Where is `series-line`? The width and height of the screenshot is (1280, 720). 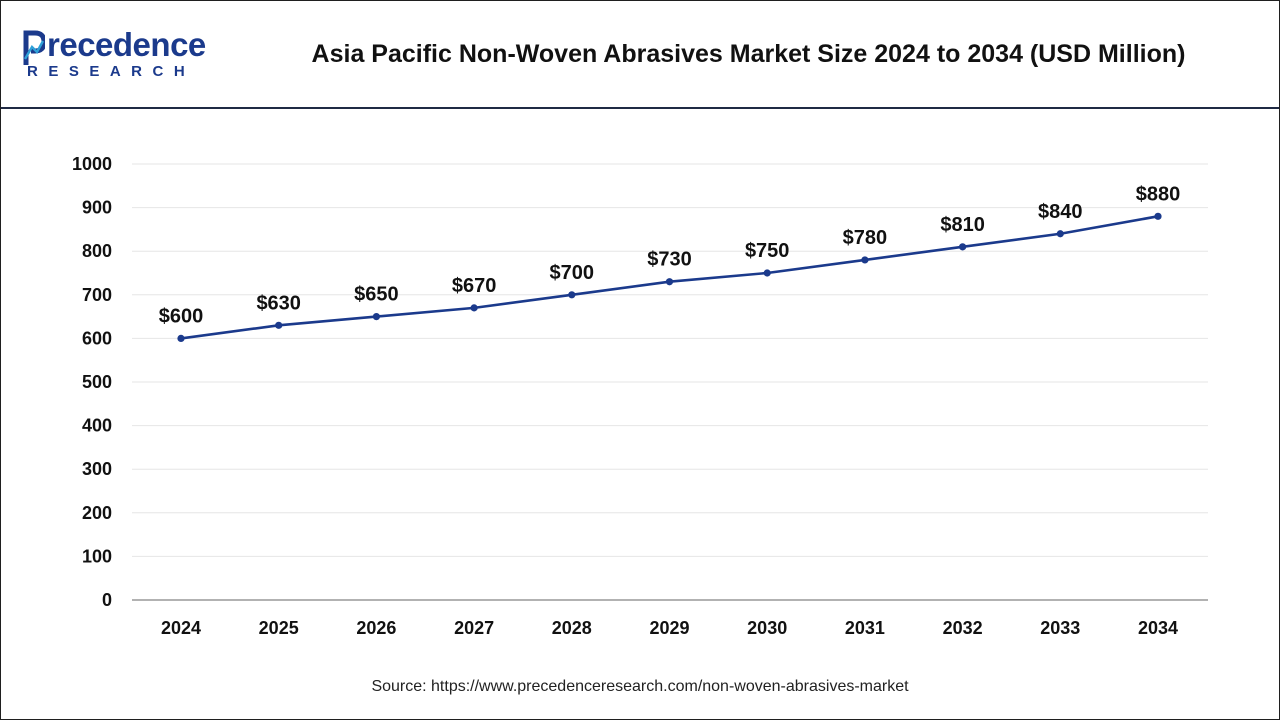
series-line is located at coordinates (669, 277).